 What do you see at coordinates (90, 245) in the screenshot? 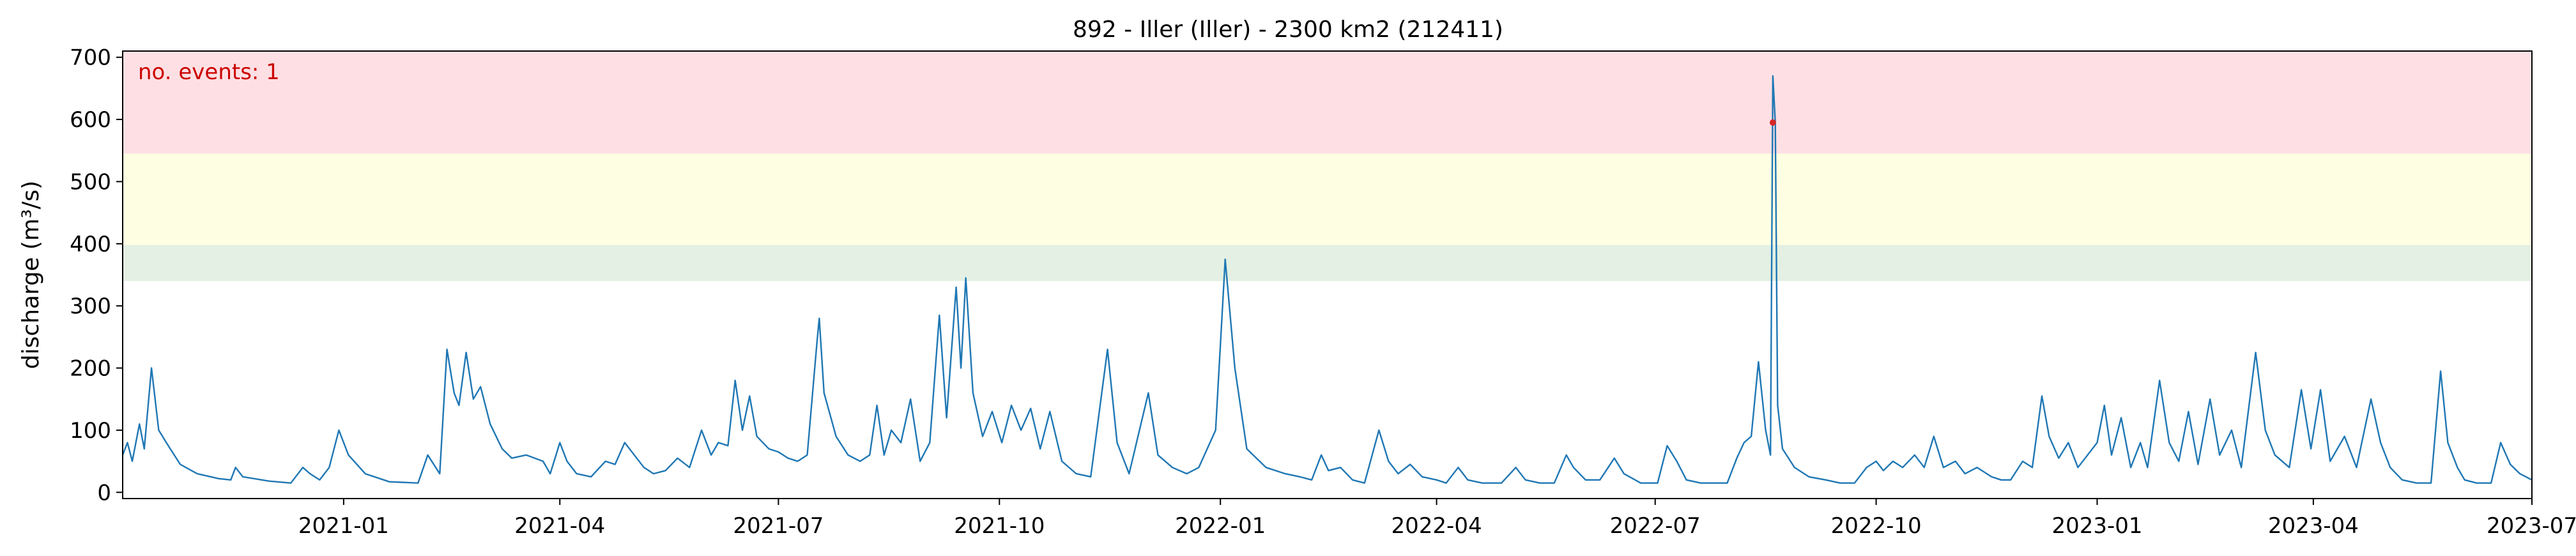
I see `y-tick-label: 400` at bounding box center [90, 245].